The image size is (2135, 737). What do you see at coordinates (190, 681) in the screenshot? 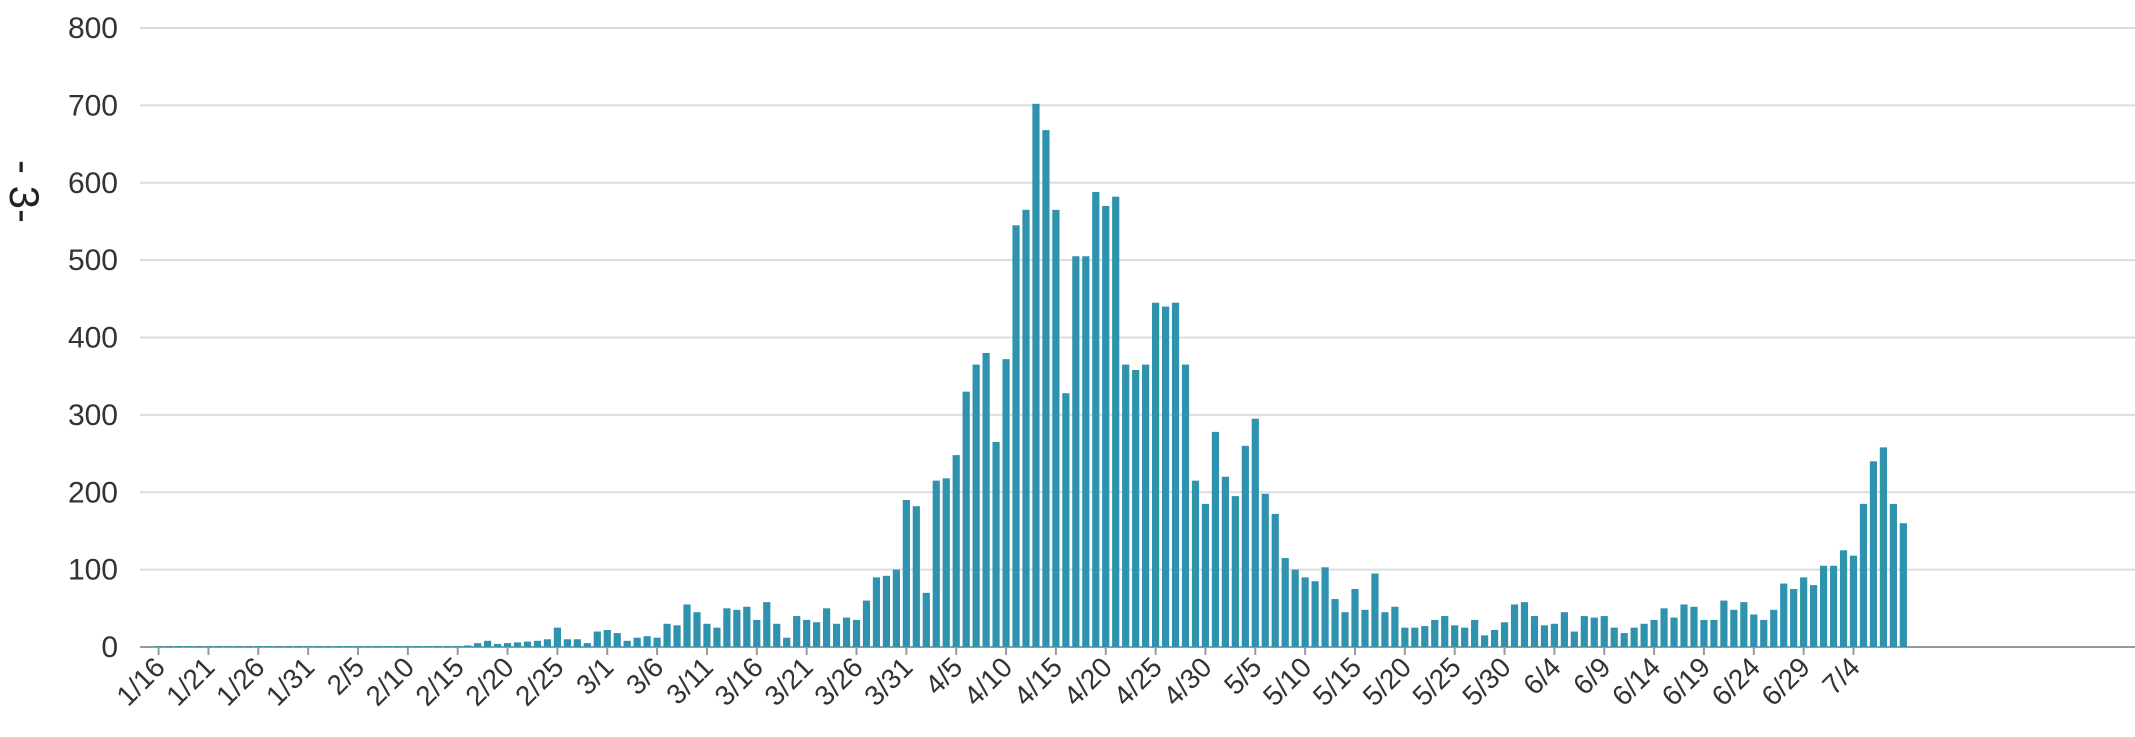
I see `x-tick-label: 1/21` at bounding box center [190, 681].